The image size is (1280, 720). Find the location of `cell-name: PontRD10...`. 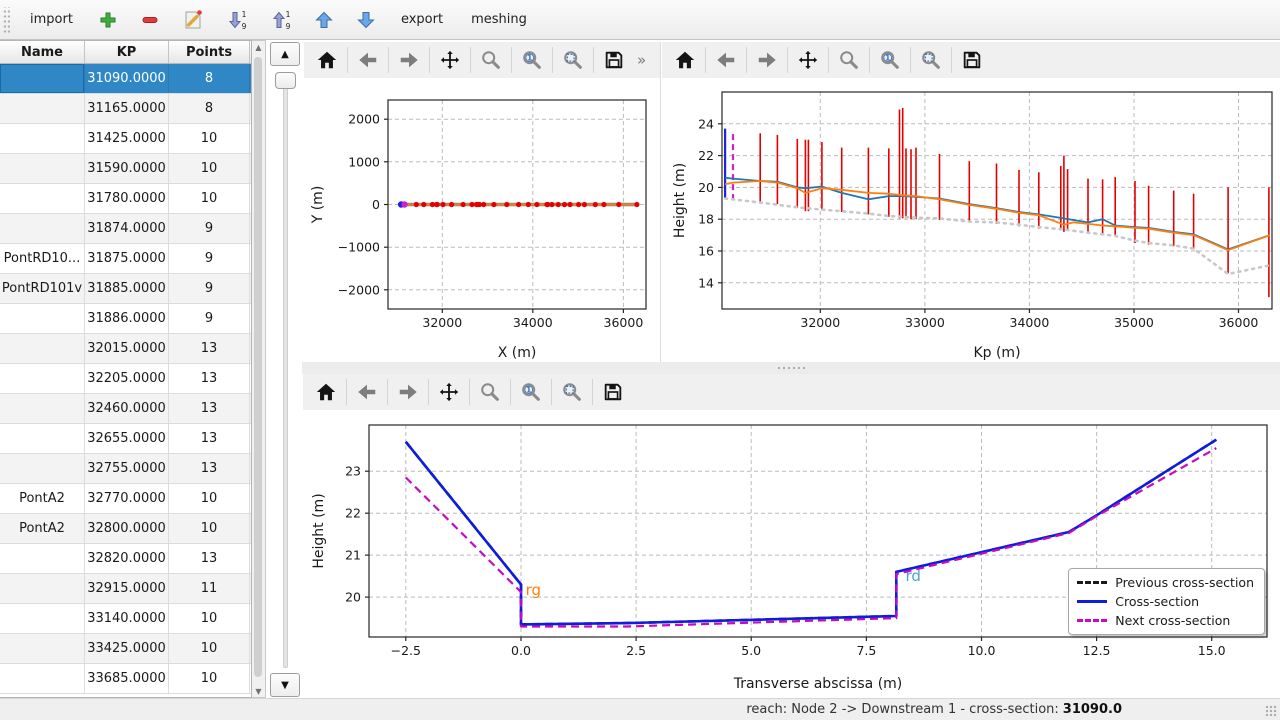

cell-name: PontRD10... is located at coordinates (42, 258).